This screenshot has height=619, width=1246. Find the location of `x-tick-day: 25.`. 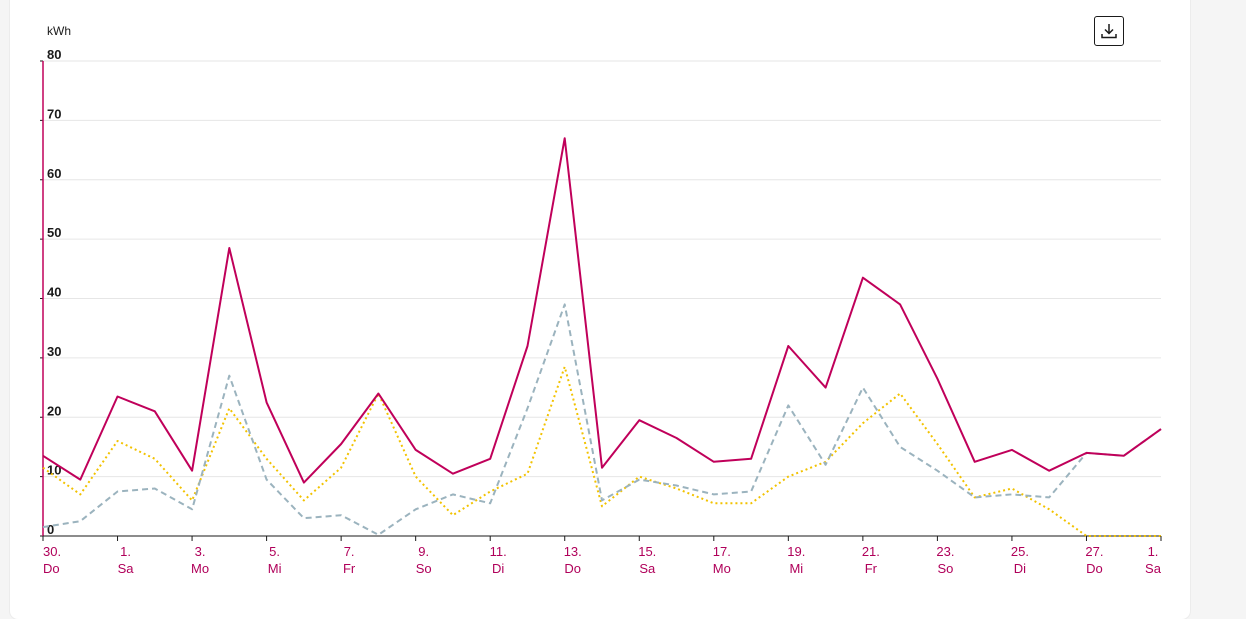

x-tick-day: 25. is located at coordinates (1020, 551).